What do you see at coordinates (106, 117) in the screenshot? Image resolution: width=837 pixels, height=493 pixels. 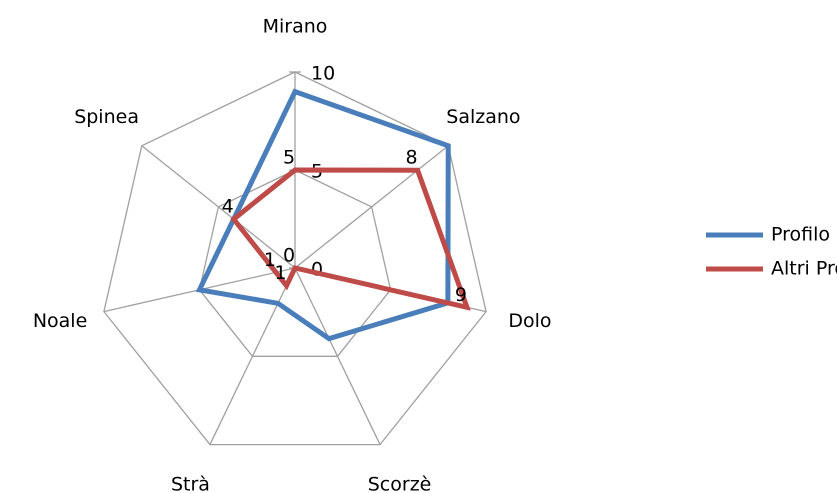 I see `category-label: Spinea` at bounding box center [106, 117].